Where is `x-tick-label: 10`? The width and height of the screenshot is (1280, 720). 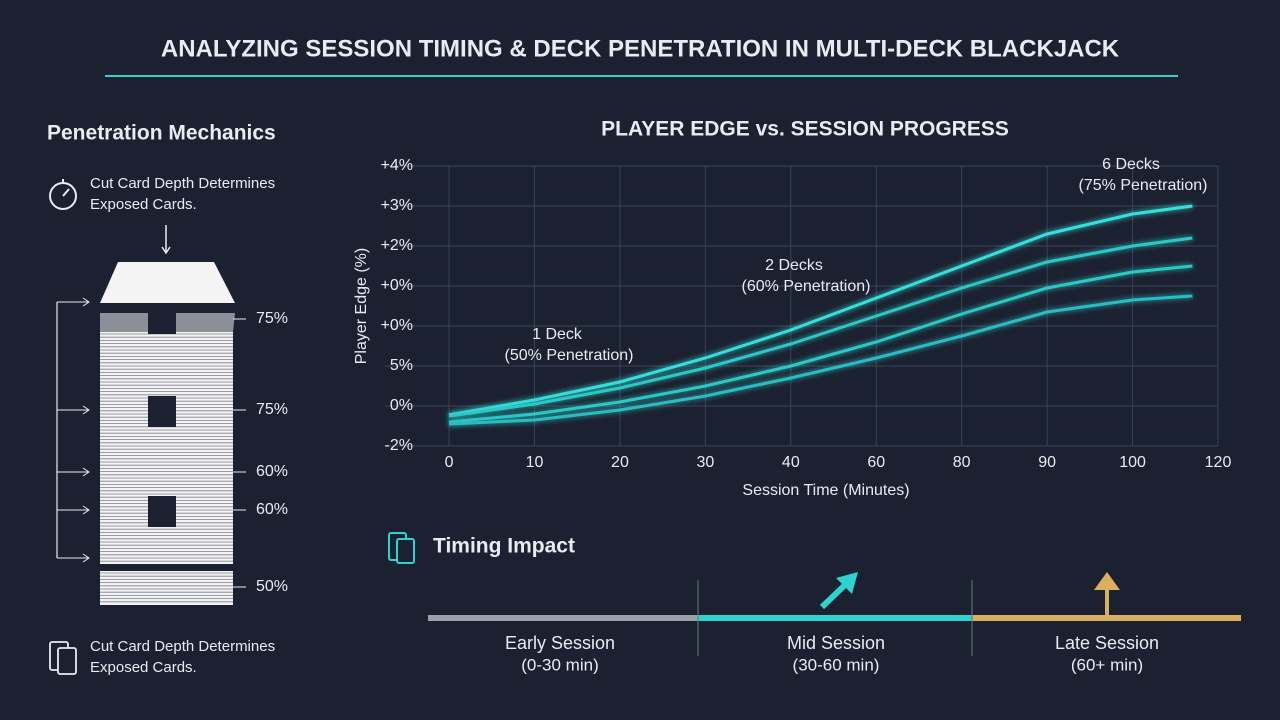
x-tick-label: 10 is located at coordinates (535, 462).